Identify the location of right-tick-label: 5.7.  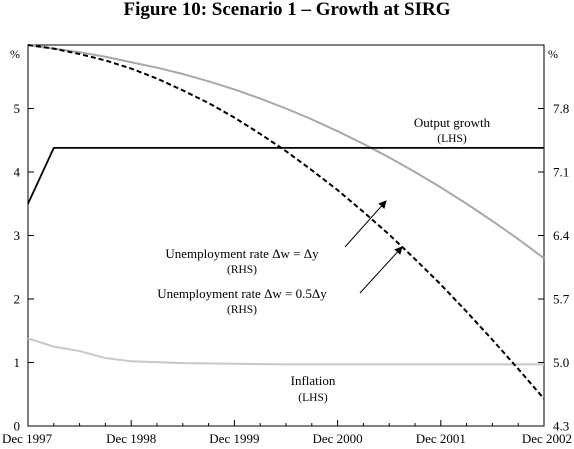
(561, 299).